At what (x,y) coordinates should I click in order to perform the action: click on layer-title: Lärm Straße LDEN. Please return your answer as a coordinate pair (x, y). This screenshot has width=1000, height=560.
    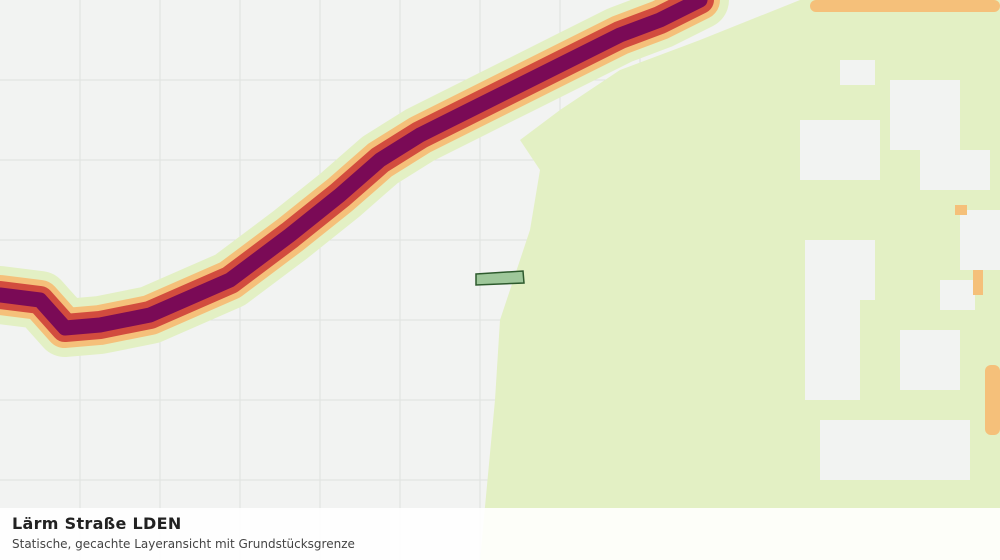
    Looking at the image, I should click on (97, 523).